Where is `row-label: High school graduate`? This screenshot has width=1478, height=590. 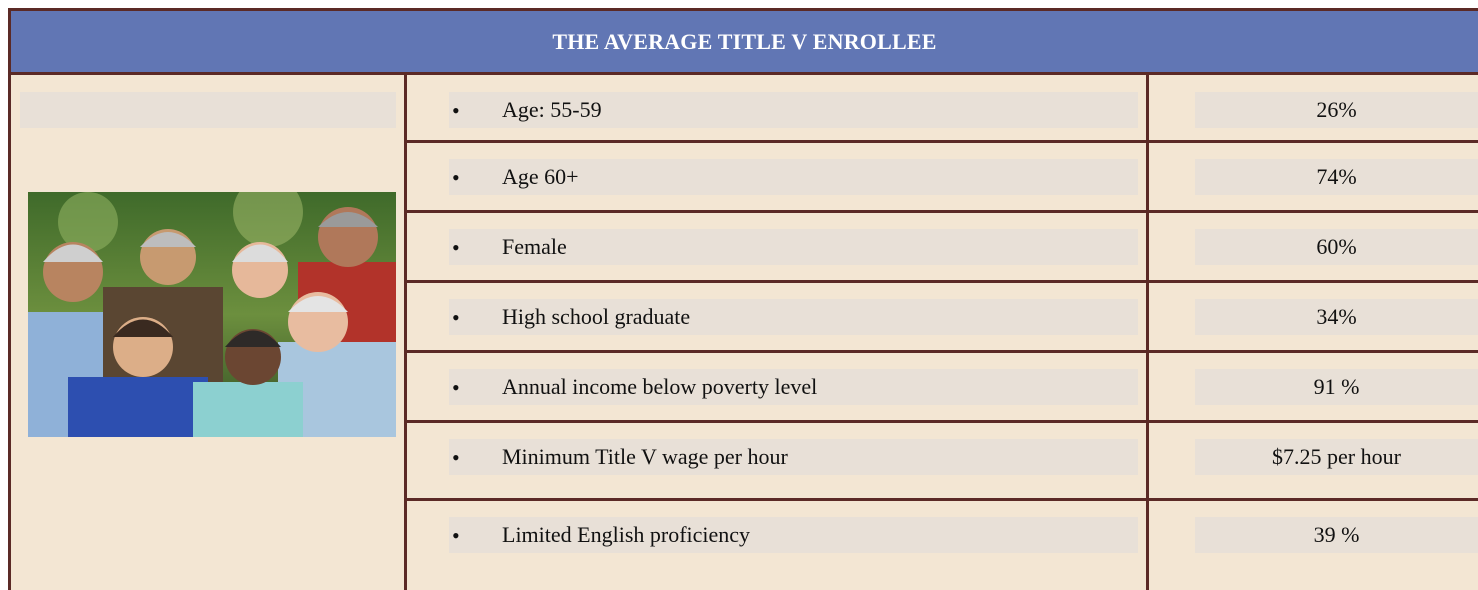
row-label: High school graduate is located at coordinates (596, 316).